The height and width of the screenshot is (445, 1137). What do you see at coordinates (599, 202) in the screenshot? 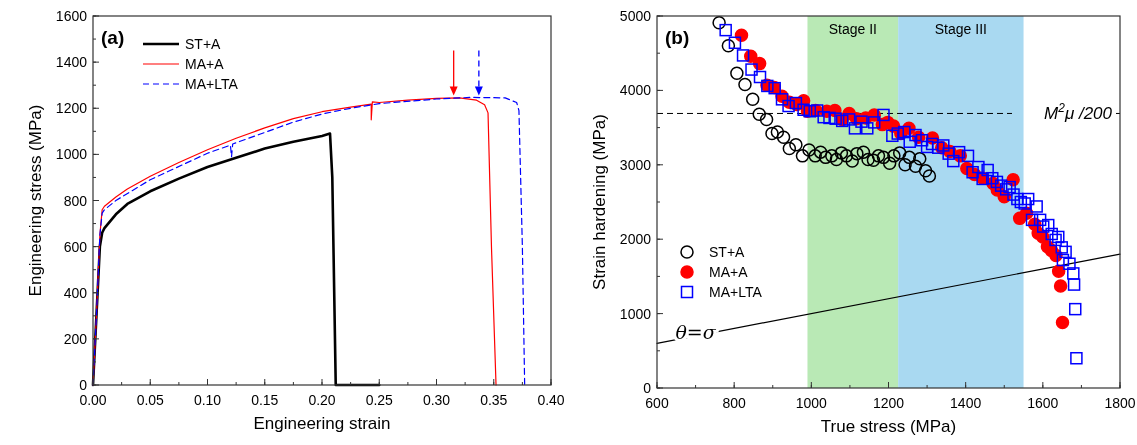
I see `y-axis-title: Strain hardening (MPa)` at bounding box center [599, 202].